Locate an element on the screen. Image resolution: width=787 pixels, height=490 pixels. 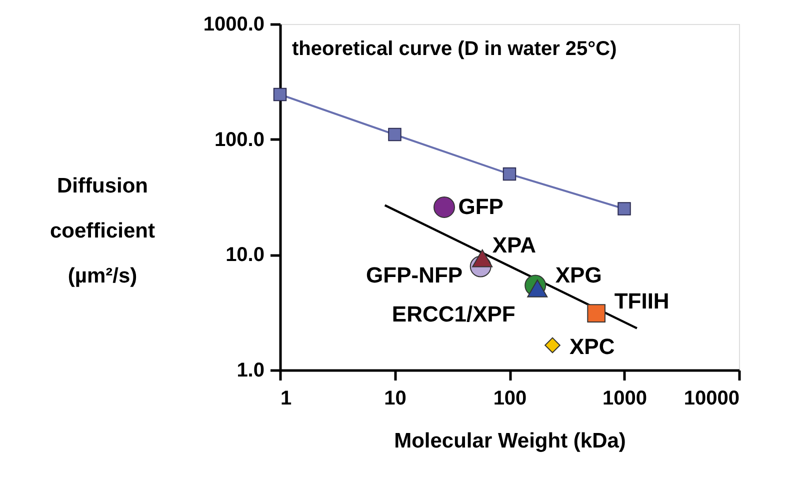
x-tick-label: 10 is located at coordinates (395, 399).